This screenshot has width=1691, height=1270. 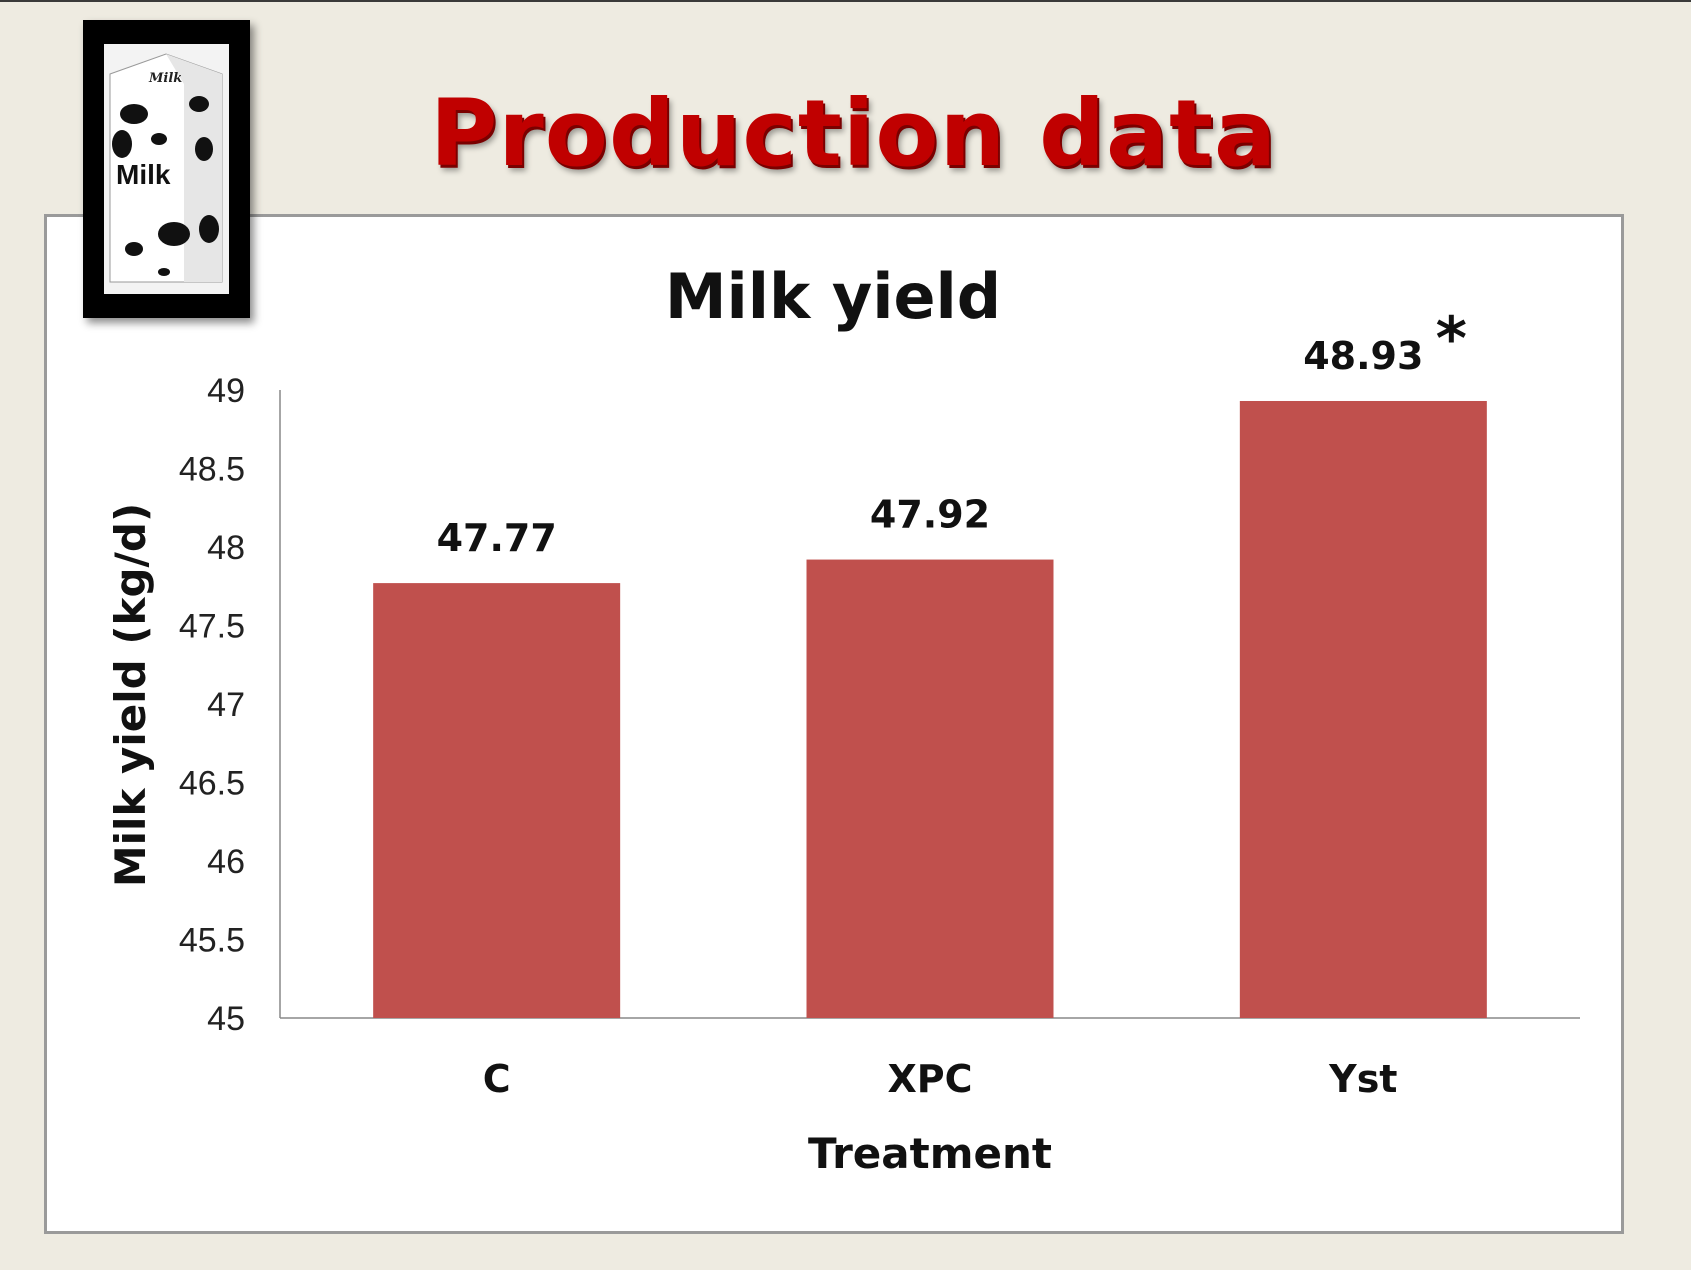 What do you see at coordinates (1451, 339) in the screenshot?
I see `significance-marker: *` at bounding box center [1451, 339].